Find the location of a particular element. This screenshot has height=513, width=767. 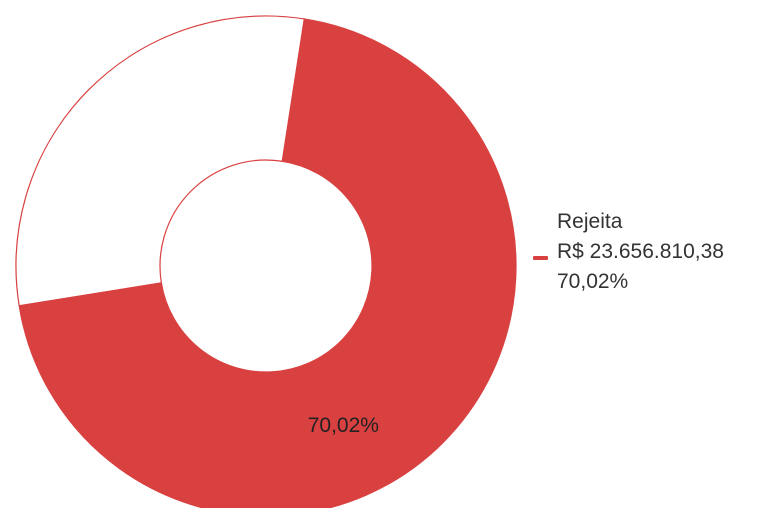

legend-swatch-rejeita is located at coordinates (540, 258).